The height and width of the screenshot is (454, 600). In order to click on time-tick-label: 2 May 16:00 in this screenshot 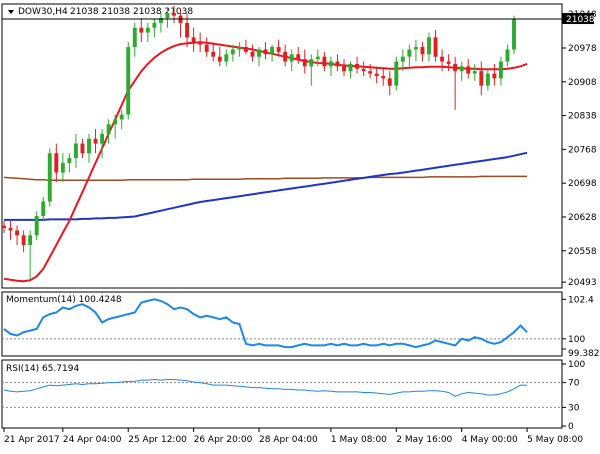, I will do `click(424, 440)`.